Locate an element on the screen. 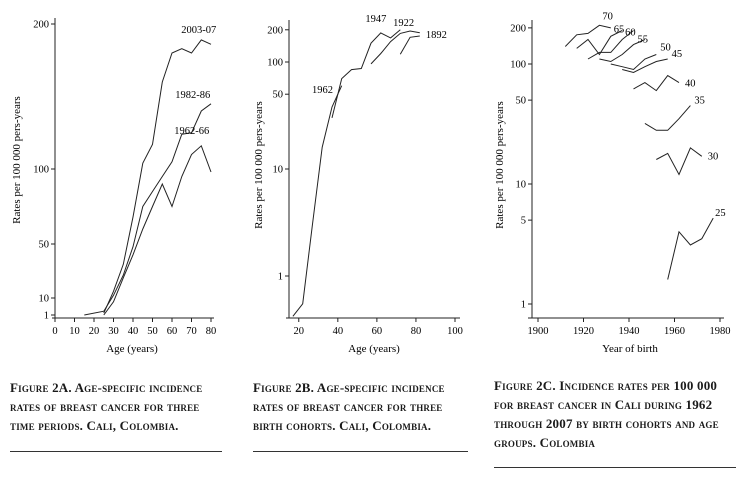 This screenshot has width=742, height=482. panel-b-x-tick-label: 80 is located at coordinates (416, 331).